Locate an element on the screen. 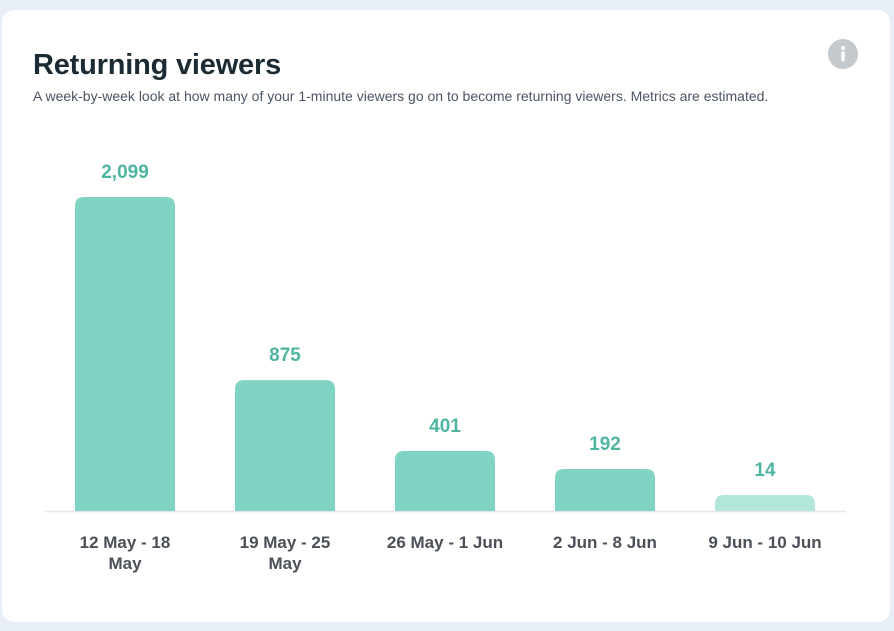 The height and width of the screenshot is (631, 894). category-label-4: 2 Jun - 8 Jun is located at coordinates (605, 542).